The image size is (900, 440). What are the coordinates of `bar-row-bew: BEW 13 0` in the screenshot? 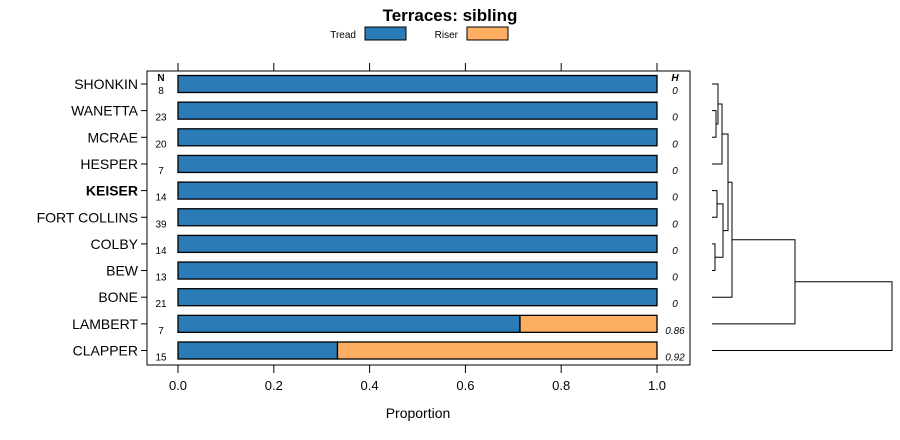 It's located at (392, 272).